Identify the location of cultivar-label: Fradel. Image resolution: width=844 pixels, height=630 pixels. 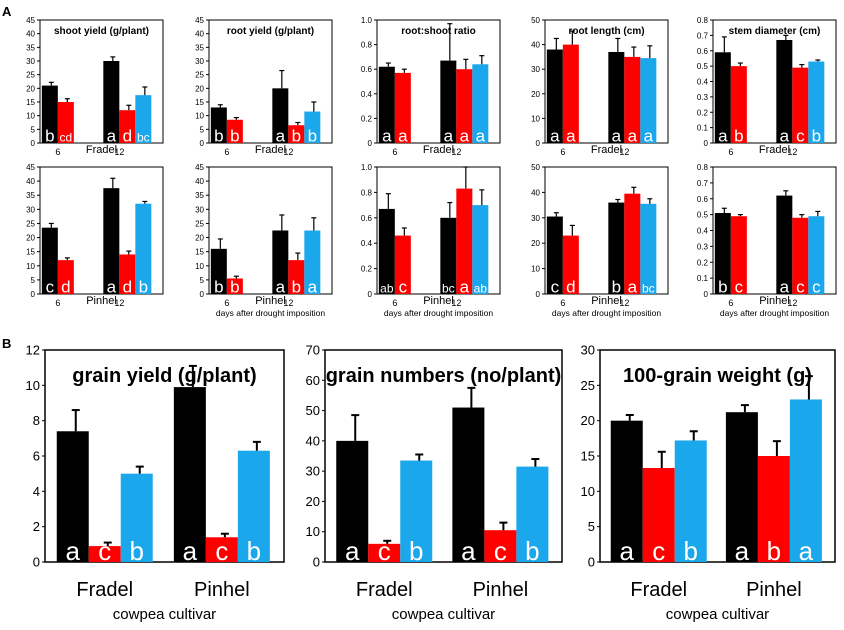
(270, 150).